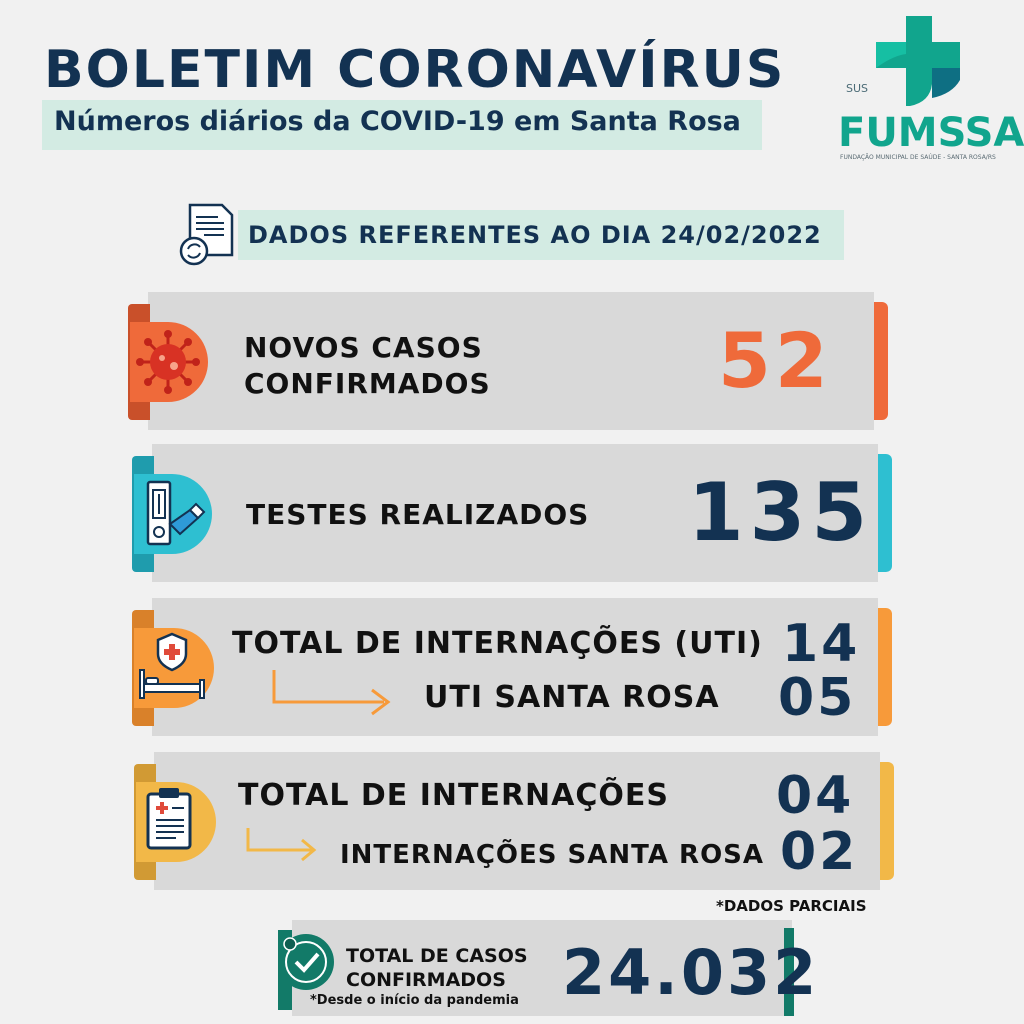 The height and width of the screenshot is (1024, 1024). I want to click on icu-total-label: TOTAL DE INTERNAÇÕES (UTI), so click(497, 643).